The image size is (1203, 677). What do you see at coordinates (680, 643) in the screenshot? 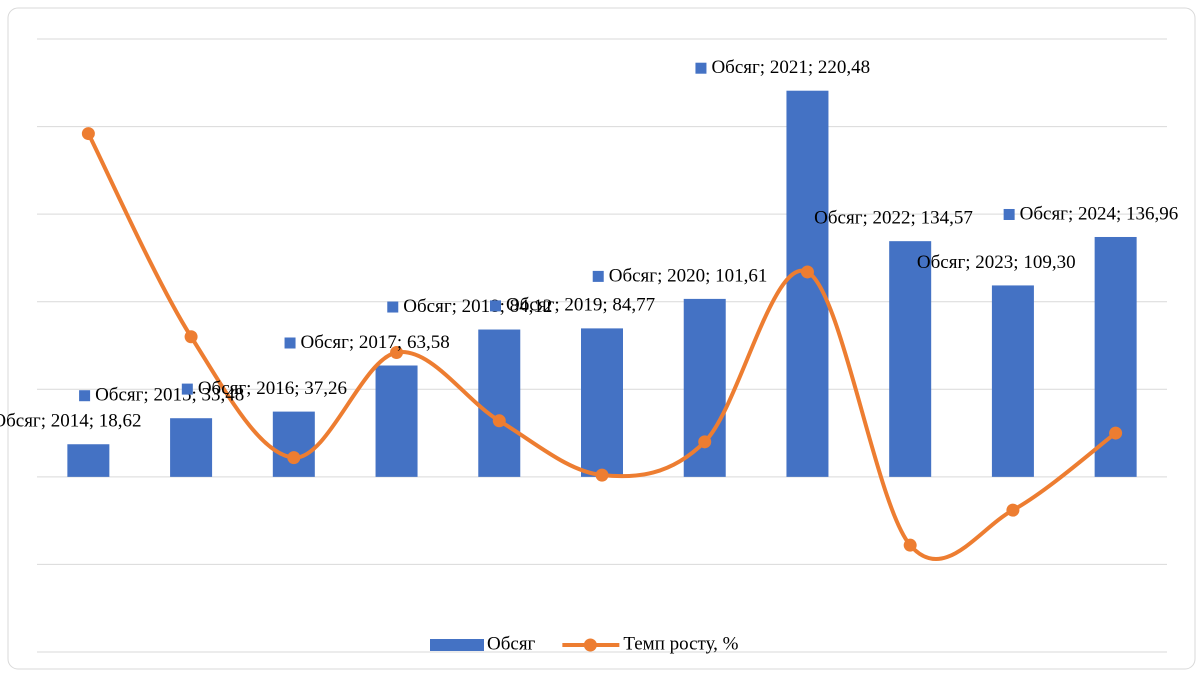
I see `legend-label: Темп росту, %` at bounding box center [680, 643].